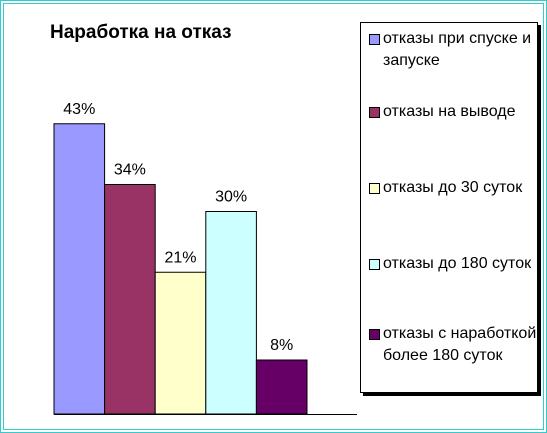 The height and width of the screenshot is (433, 547). What do you see at coordinates (141, 32) in the screenshot?
I see `chart-title: Наработка на отказ` at bounding box center [141, 32].